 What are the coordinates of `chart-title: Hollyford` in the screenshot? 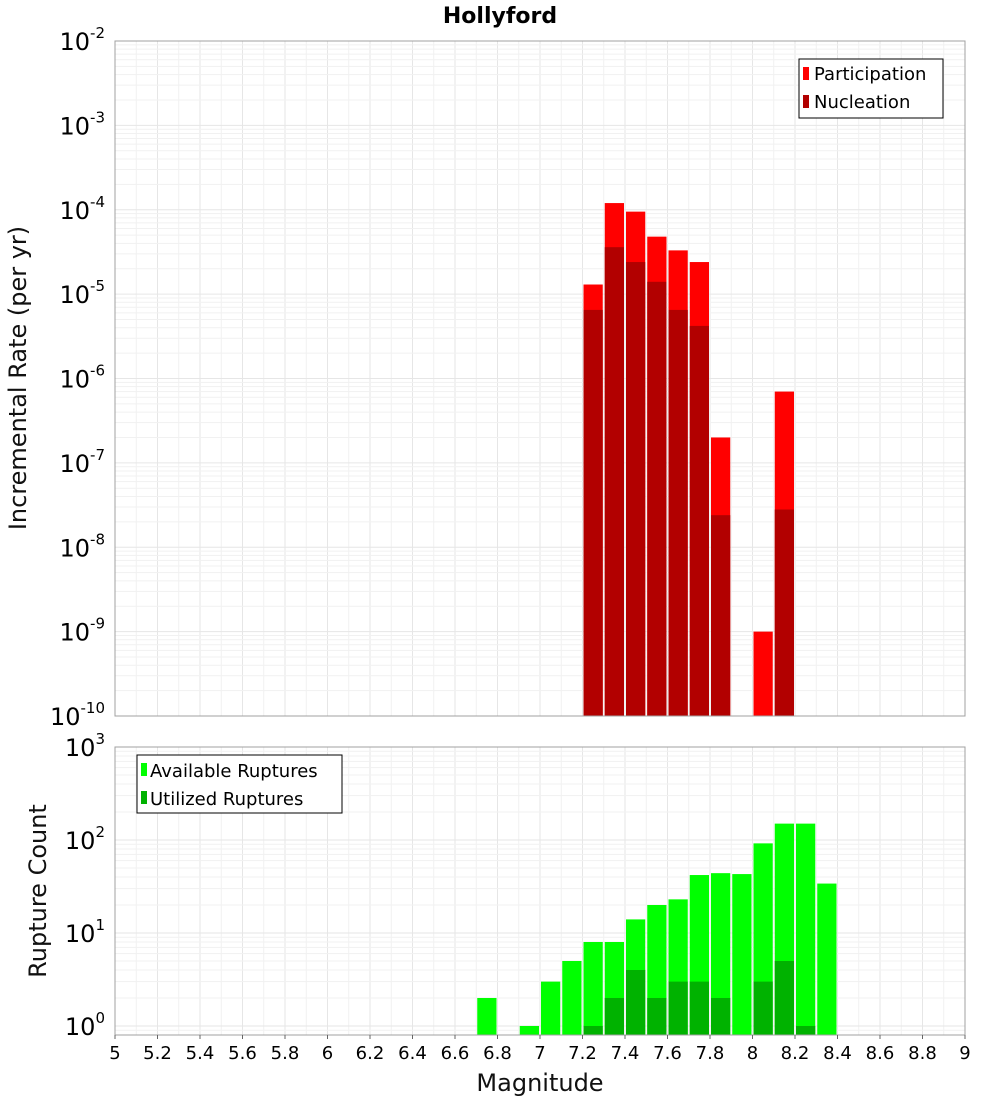 It's located at (500, 16).